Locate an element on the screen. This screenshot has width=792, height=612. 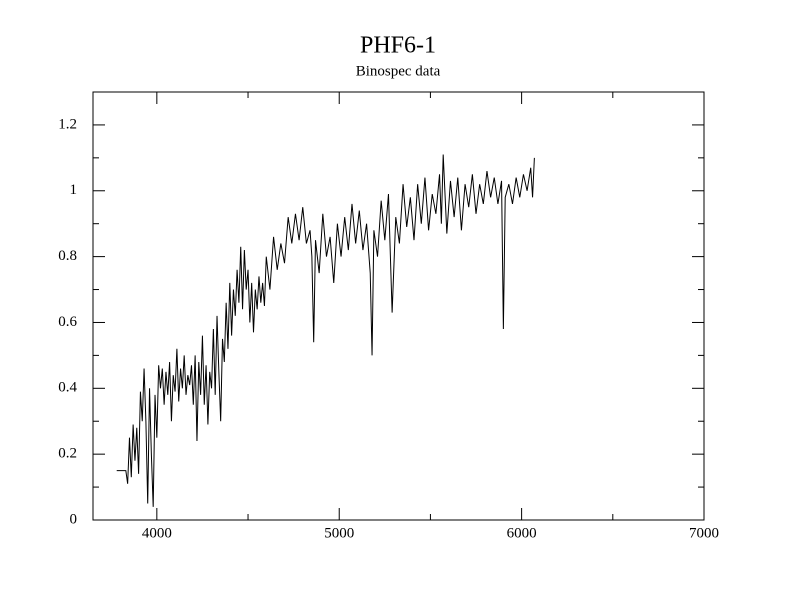
y-tick-label: 1.2 is located at coordinates (67, 124).